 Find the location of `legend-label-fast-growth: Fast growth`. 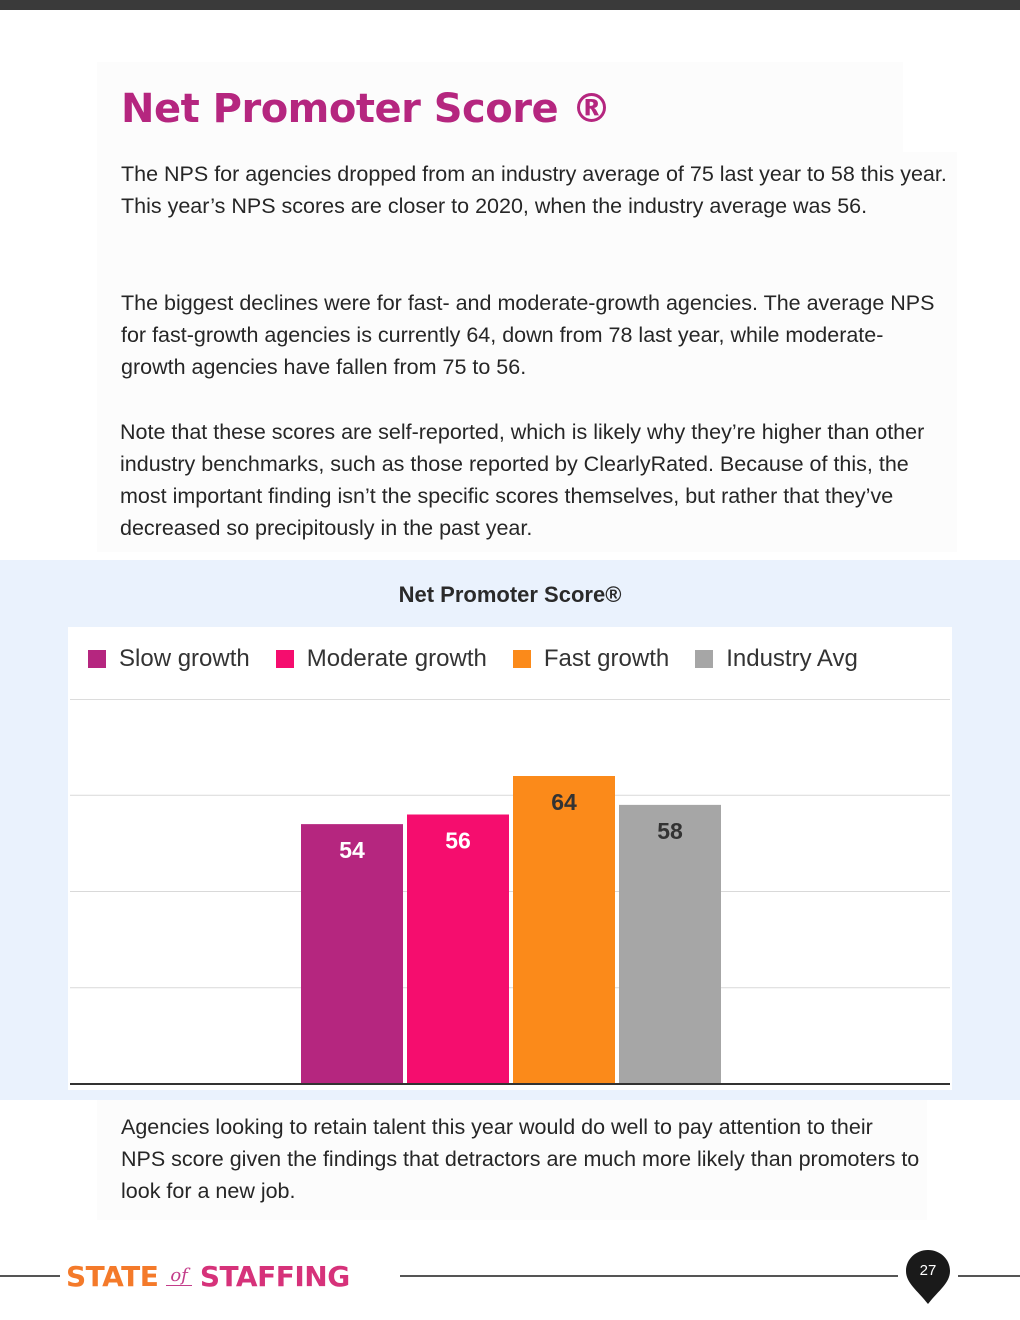

legend-label-fast-growth: Fast growth is located at coordinates (606, 658).